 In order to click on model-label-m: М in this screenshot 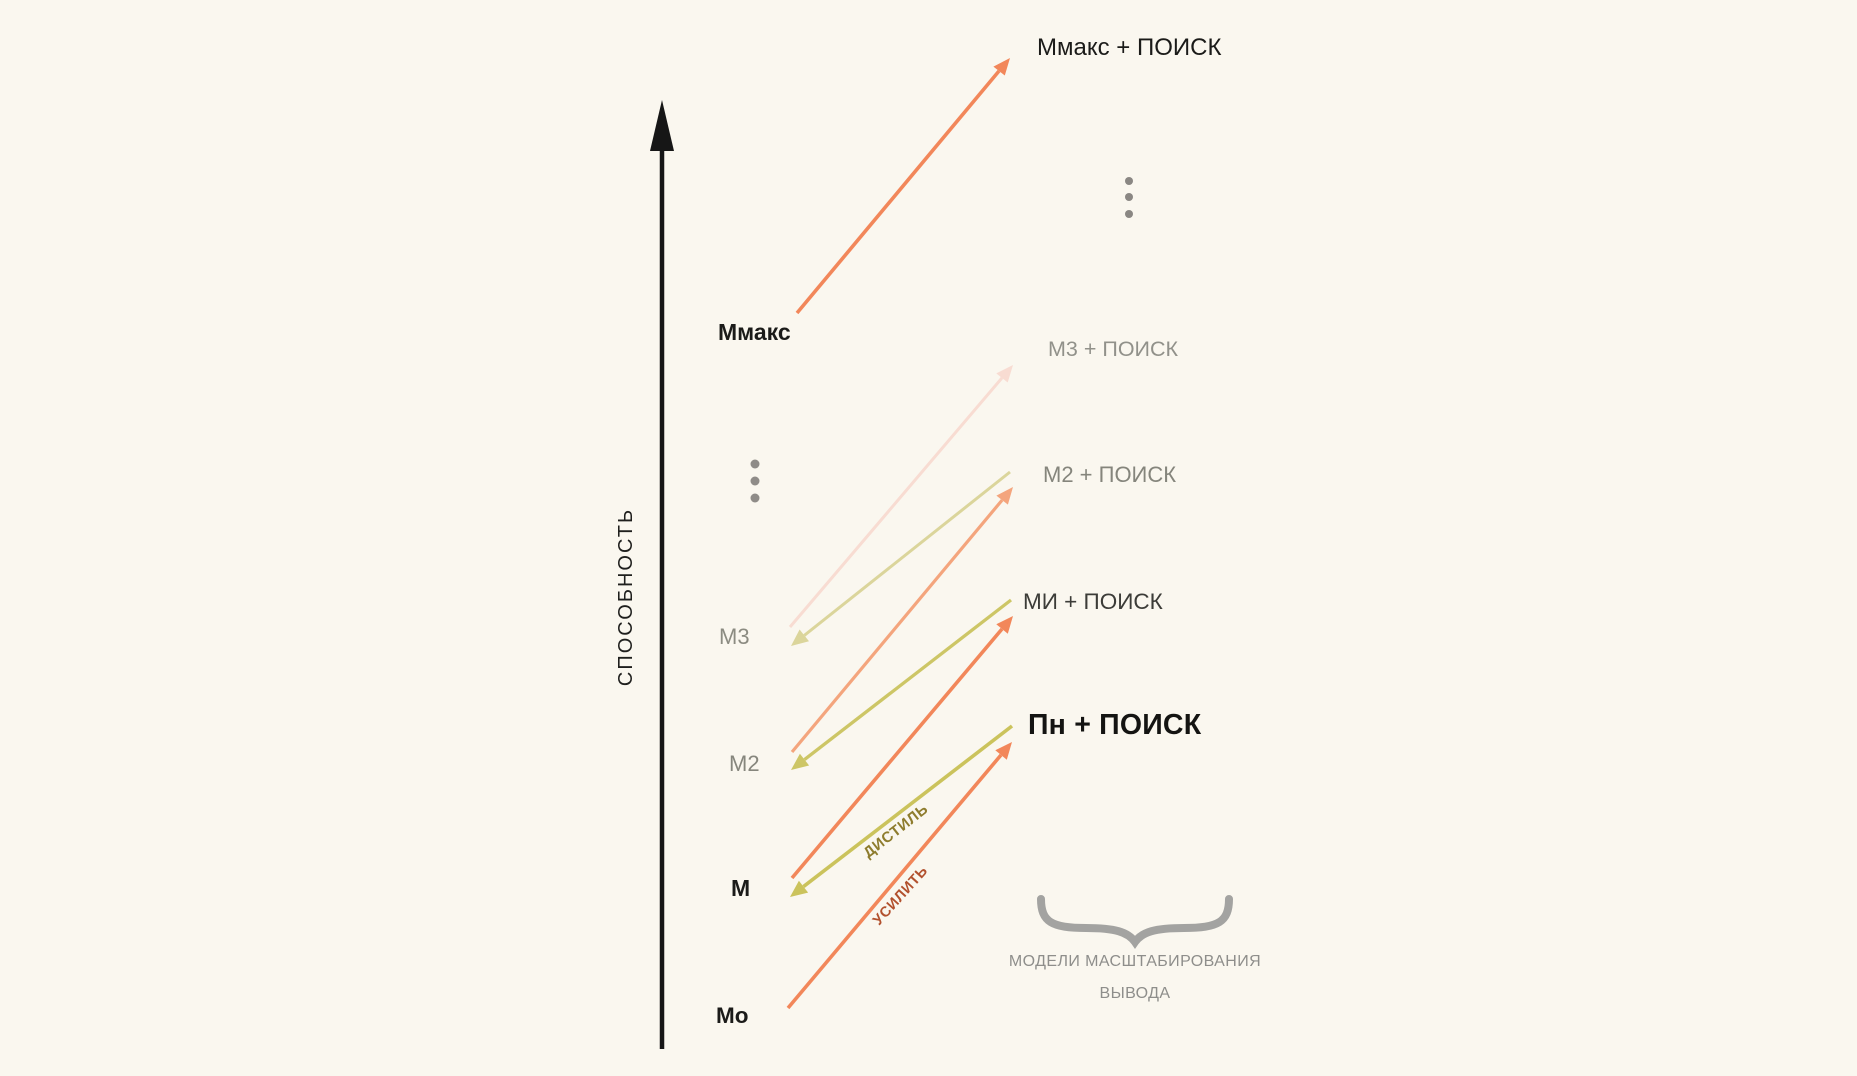, I will do `click(741, 888)`.